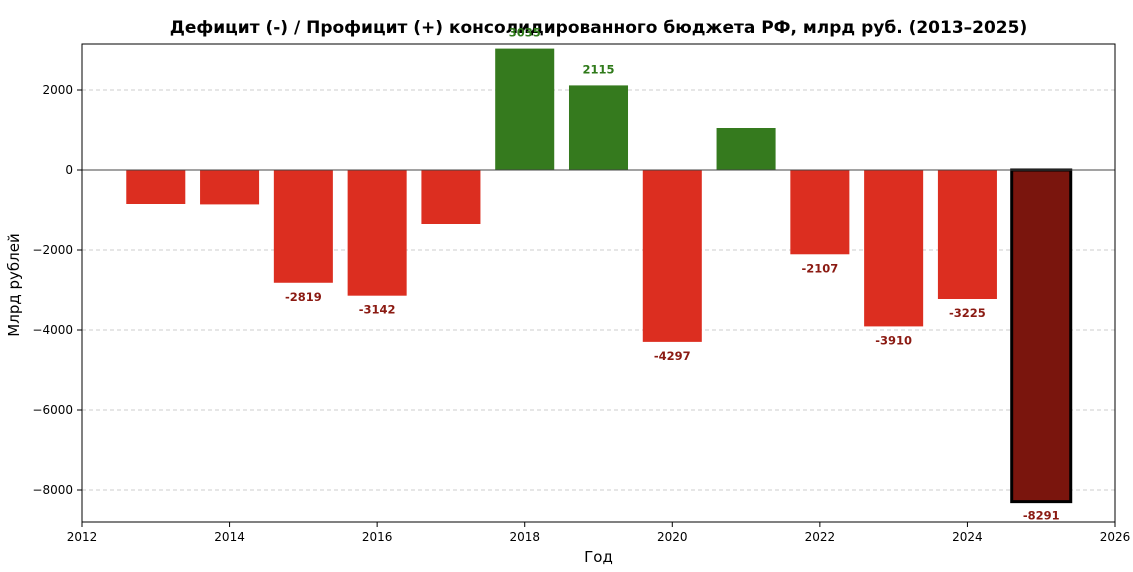  I want to click on bar-2025, so click(1041, 336).